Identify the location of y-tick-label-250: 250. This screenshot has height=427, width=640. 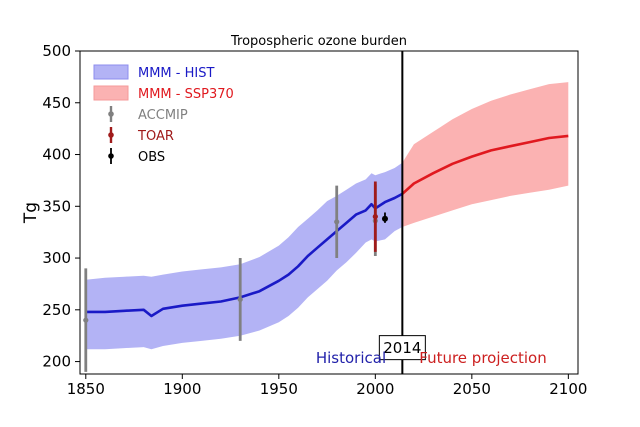
(56, 310).